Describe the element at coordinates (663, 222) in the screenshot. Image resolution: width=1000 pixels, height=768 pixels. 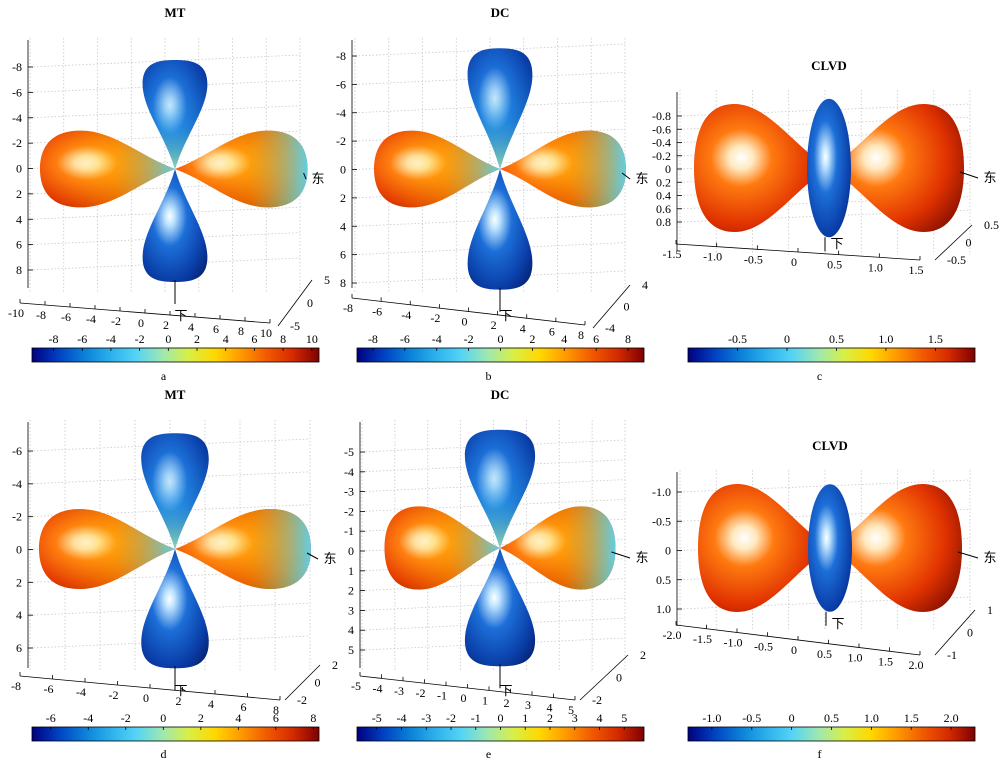
I see `vertical-tick-label: 0.8` at that location.